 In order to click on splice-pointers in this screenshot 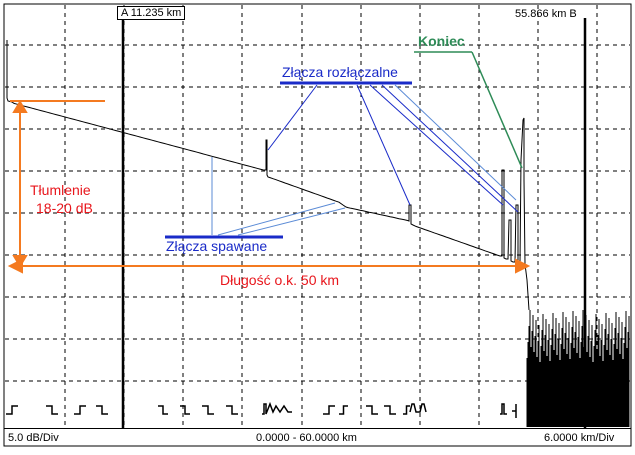, I will do `click(255, 198)`.